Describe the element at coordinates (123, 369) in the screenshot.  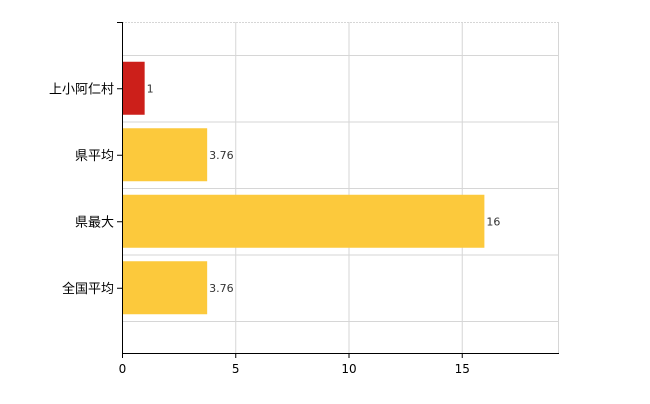
I see `x-tick-label-0: 0` at that location.